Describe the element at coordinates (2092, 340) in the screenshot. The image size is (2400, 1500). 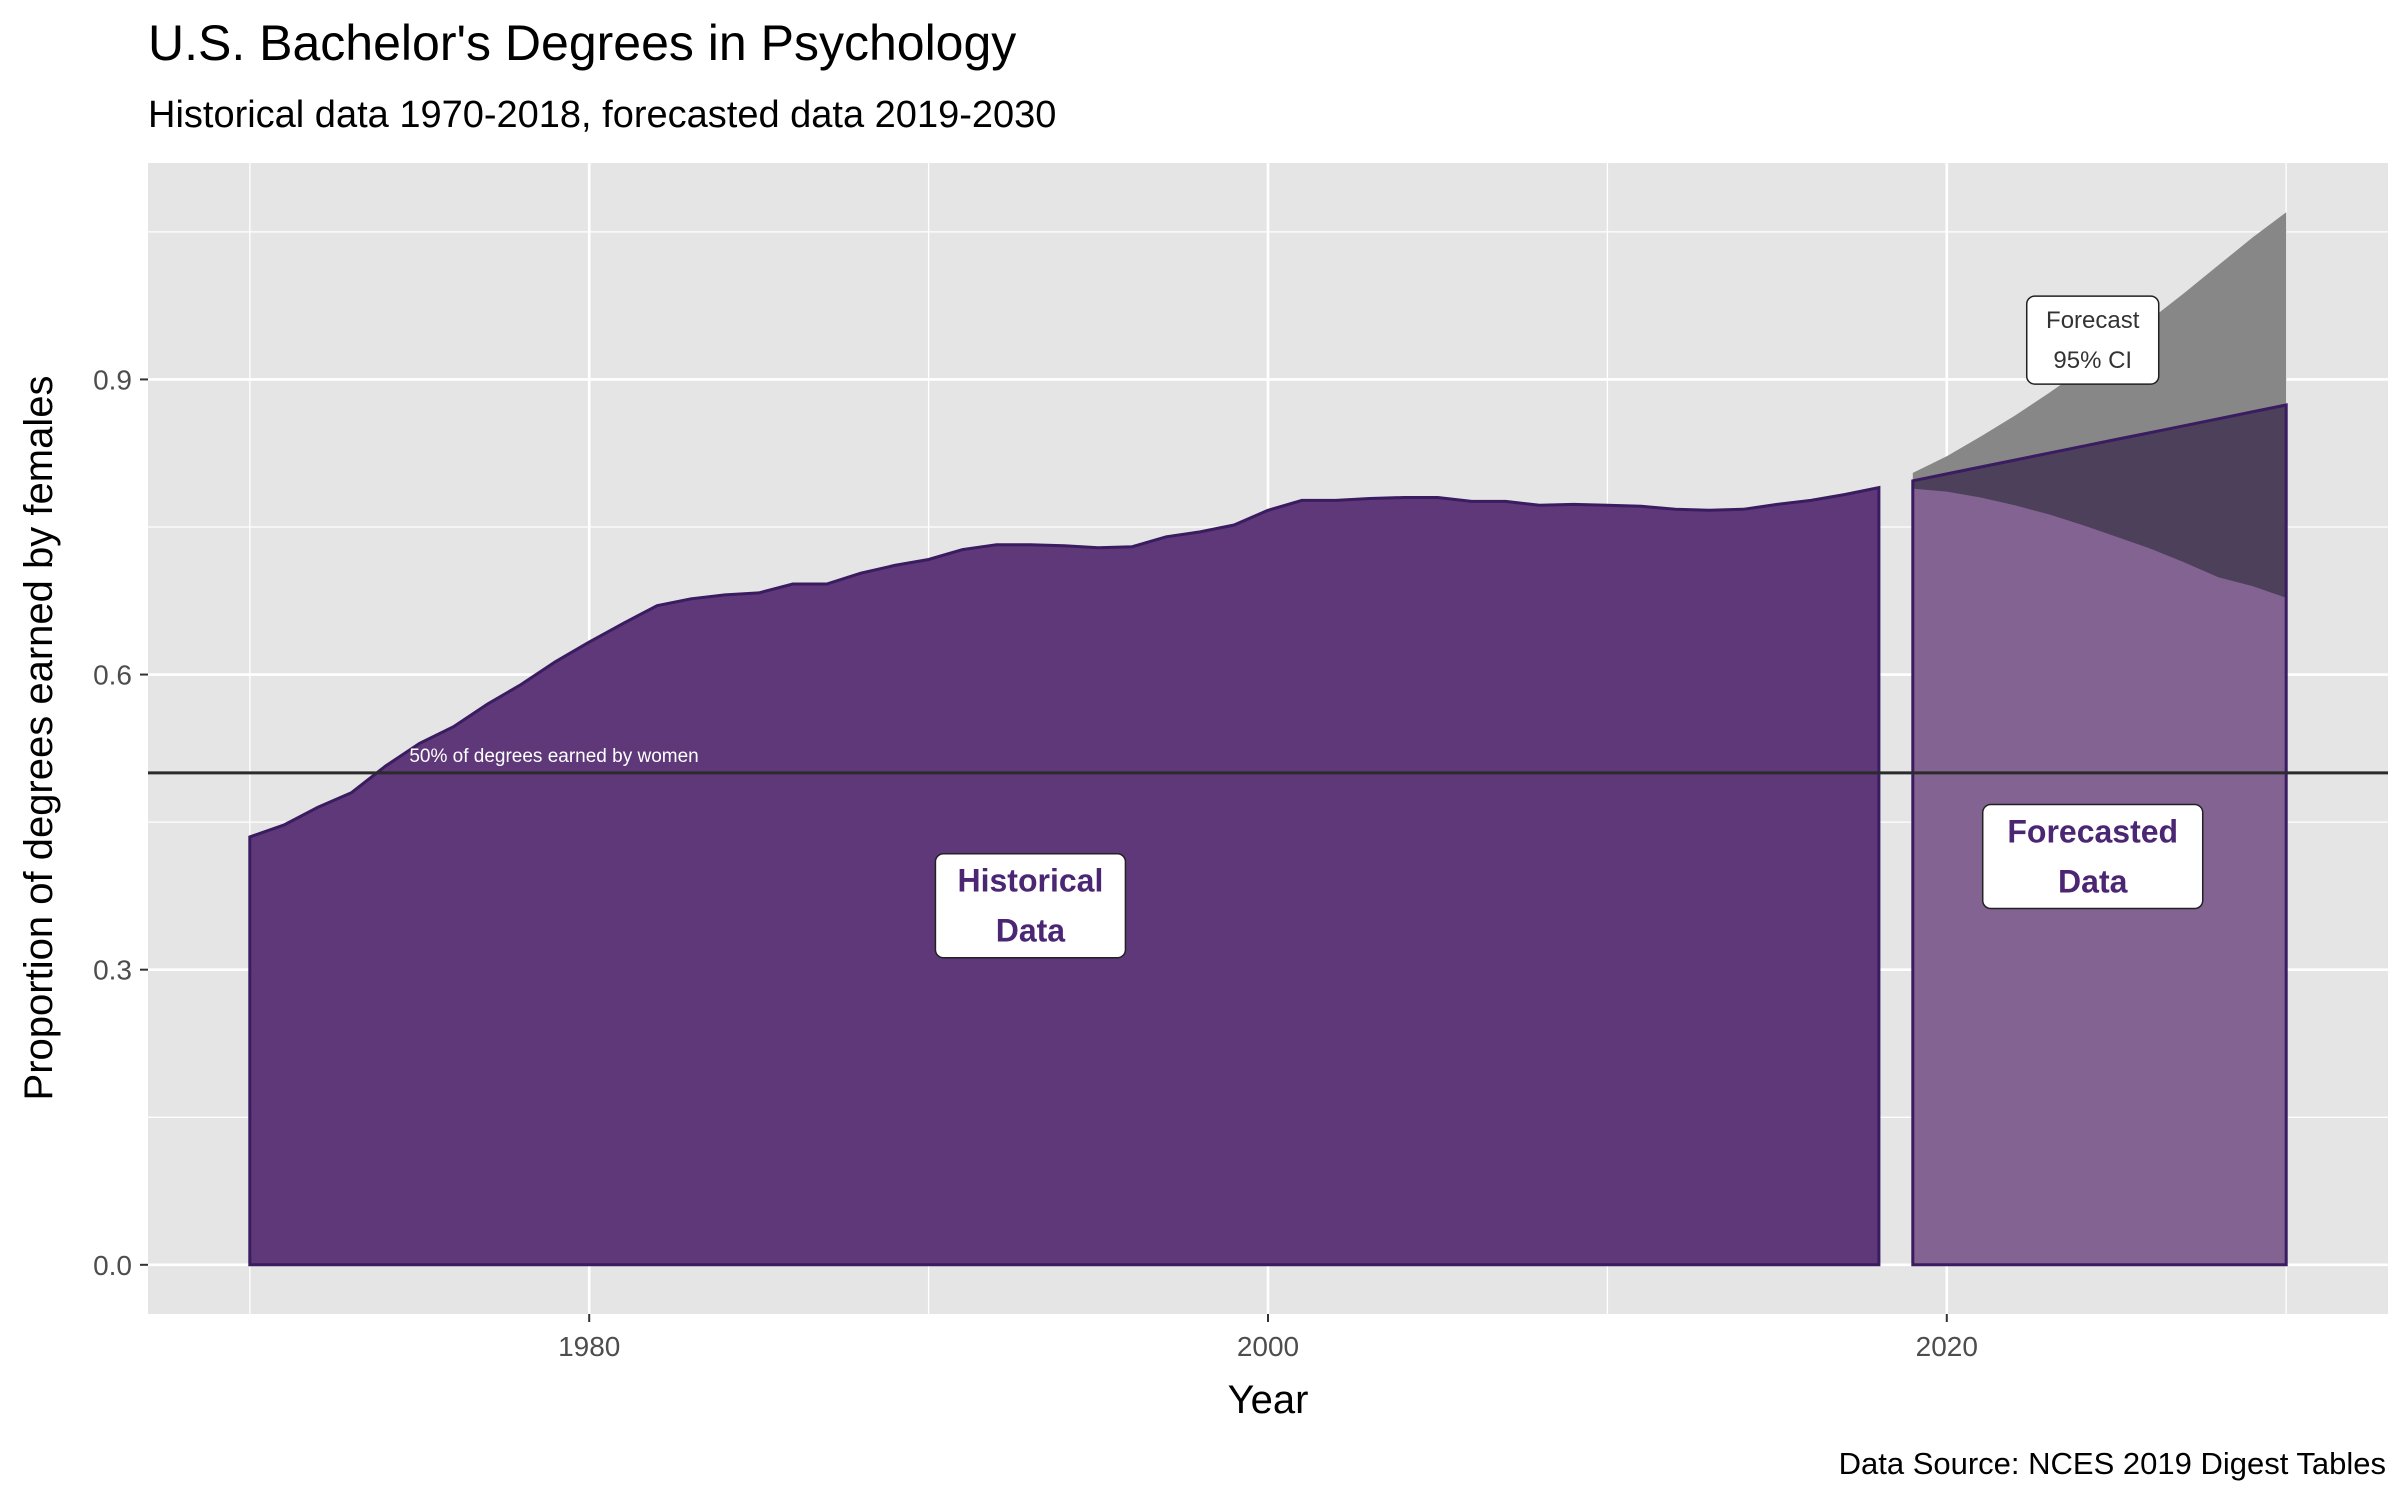
I see `forecast-ci-label-box` at that location.